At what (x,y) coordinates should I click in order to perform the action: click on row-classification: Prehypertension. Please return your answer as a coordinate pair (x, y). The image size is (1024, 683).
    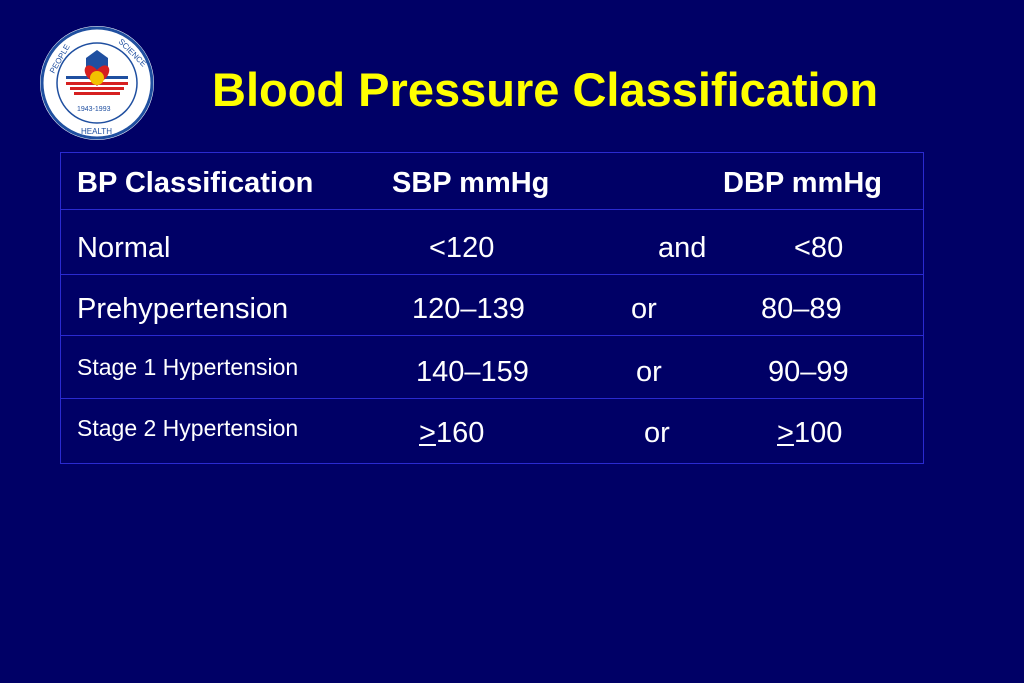
    Looking at the image, I should click on (183, 309).